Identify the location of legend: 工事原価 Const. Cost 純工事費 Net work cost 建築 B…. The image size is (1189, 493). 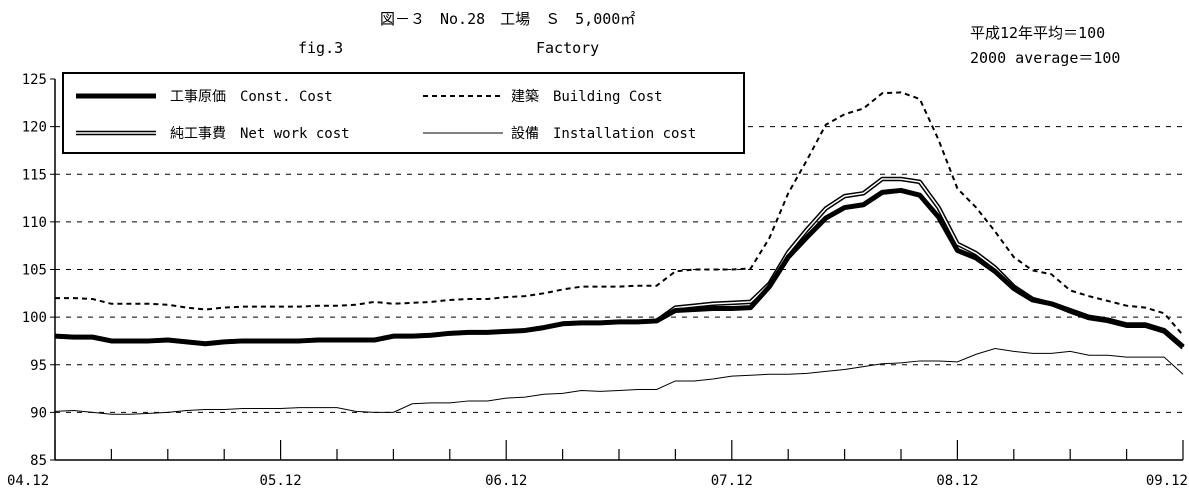
(403, 113).